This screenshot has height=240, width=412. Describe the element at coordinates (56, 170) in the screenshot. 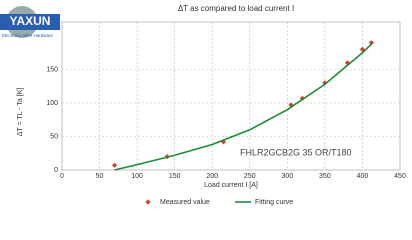

I see `y-tick-label: 0` at that location.